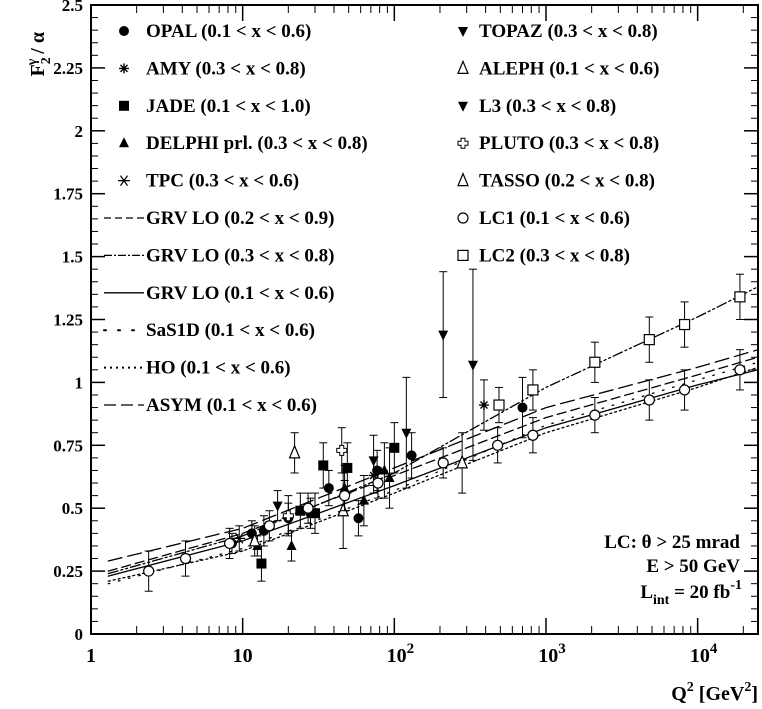  I want to click on marker-open-cross, so click(342, 450).